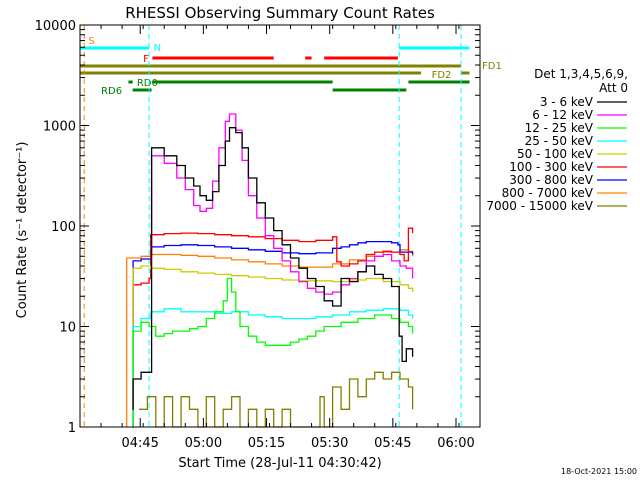 This screenshot has height=480, width=640. Describe the element at coordinates (455, 443) in the screenshot. I see `x-tick-label: 06:00` at that location.